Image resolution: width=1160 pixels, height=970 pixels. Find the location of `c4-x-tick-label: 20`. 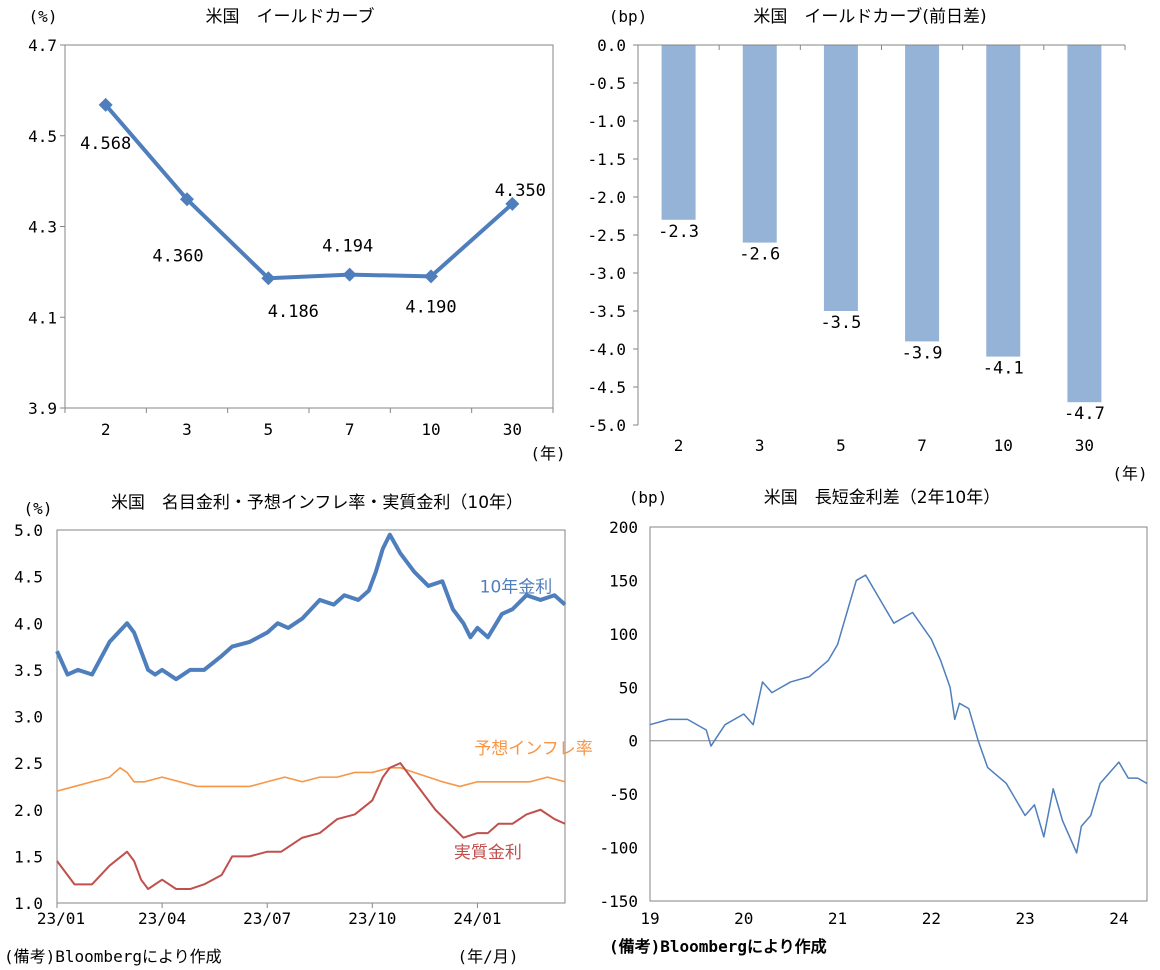

c4-x-tick-label: 20 is located at coordinates (743, 918).